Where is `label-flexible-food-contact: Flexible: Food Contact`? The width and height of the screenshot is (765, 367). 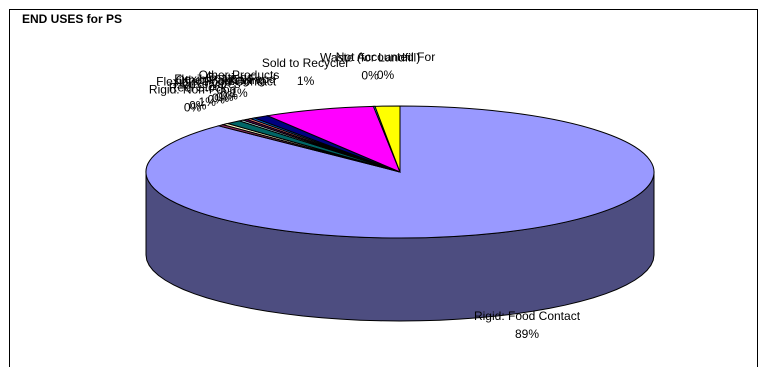 label-flexible-food-contact: Flexible: Food Contact is located at coordinates (216, 81).